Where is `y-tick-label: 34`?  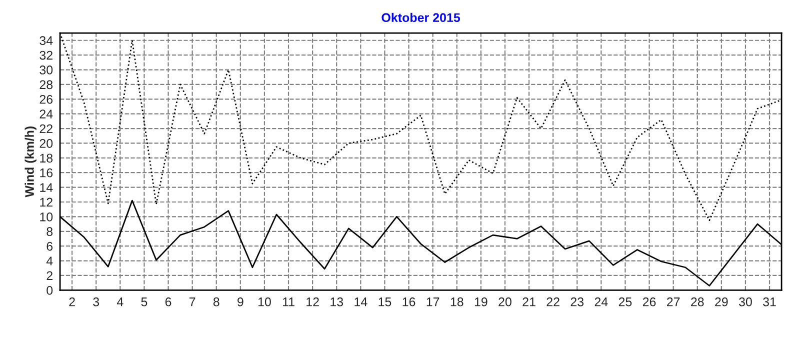
y-tick-label: 34 is located at coordinates (46, 41).